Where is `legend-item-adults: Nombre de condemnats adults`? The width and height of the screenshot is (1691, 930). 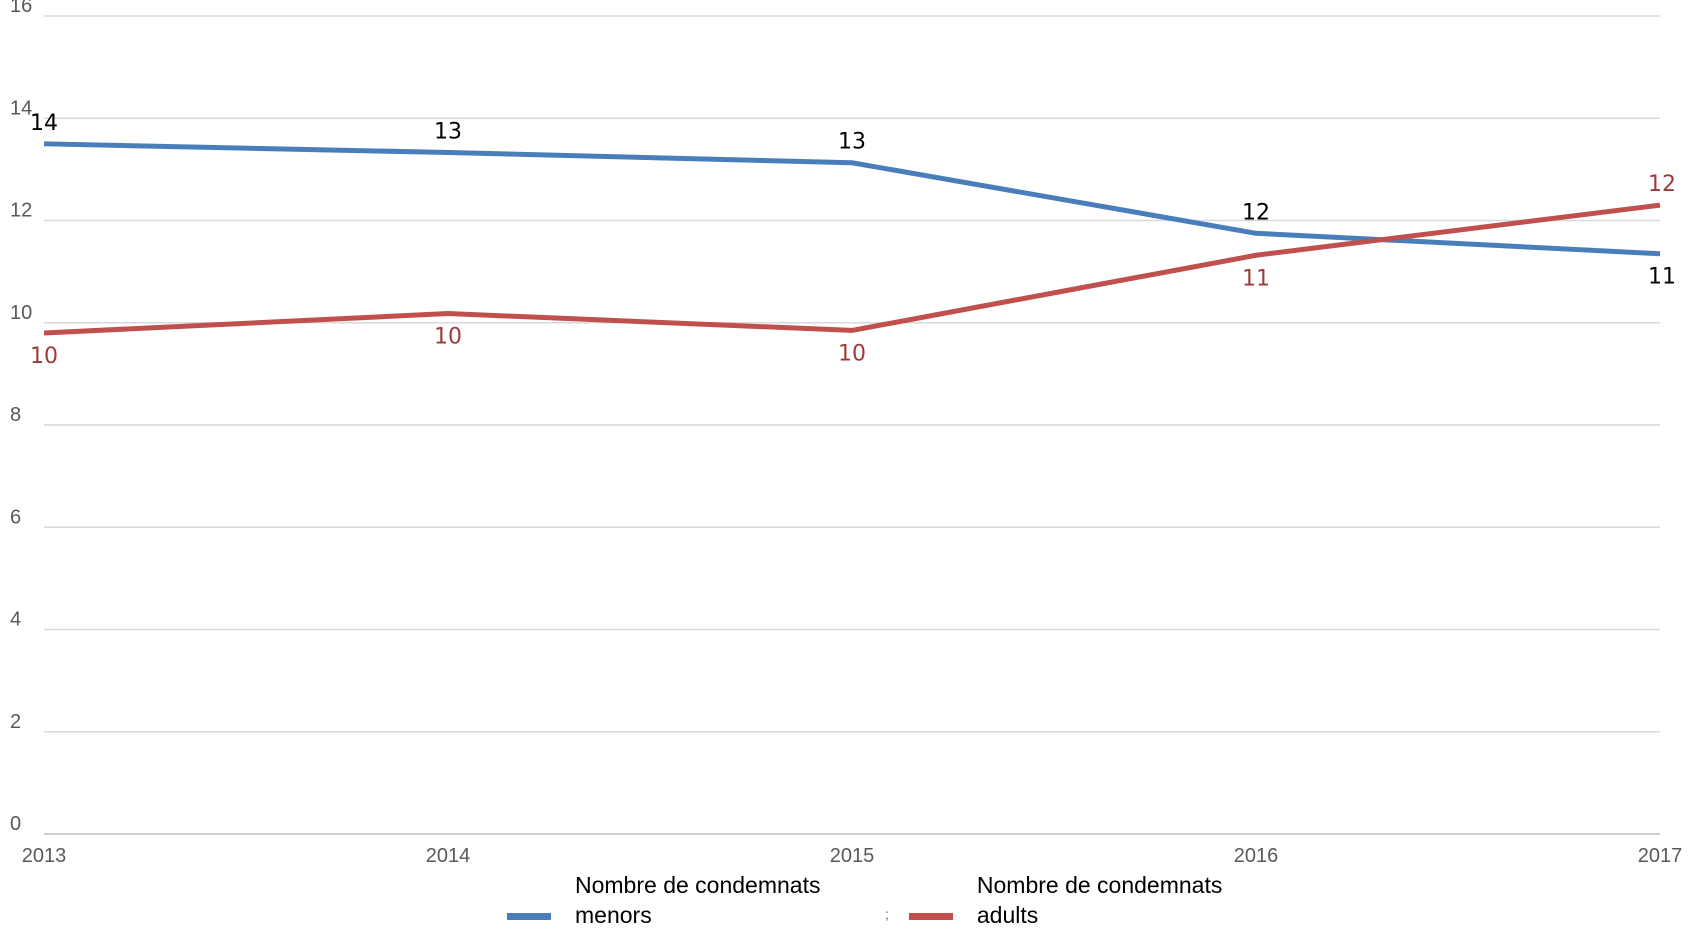
legend-item-adults: Nombre de condemnats adults is located at coordinates (1087, 900).